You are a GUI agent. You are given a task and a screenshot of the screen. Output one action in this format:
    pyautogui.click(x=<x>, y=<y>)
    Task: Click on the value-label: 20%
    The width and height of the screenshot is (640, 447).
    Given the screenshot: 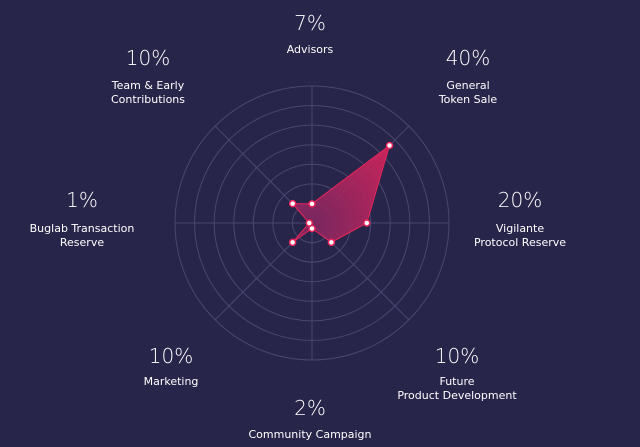 What is the action you would take?
    pyautogui.click(x=520, y=200)
    